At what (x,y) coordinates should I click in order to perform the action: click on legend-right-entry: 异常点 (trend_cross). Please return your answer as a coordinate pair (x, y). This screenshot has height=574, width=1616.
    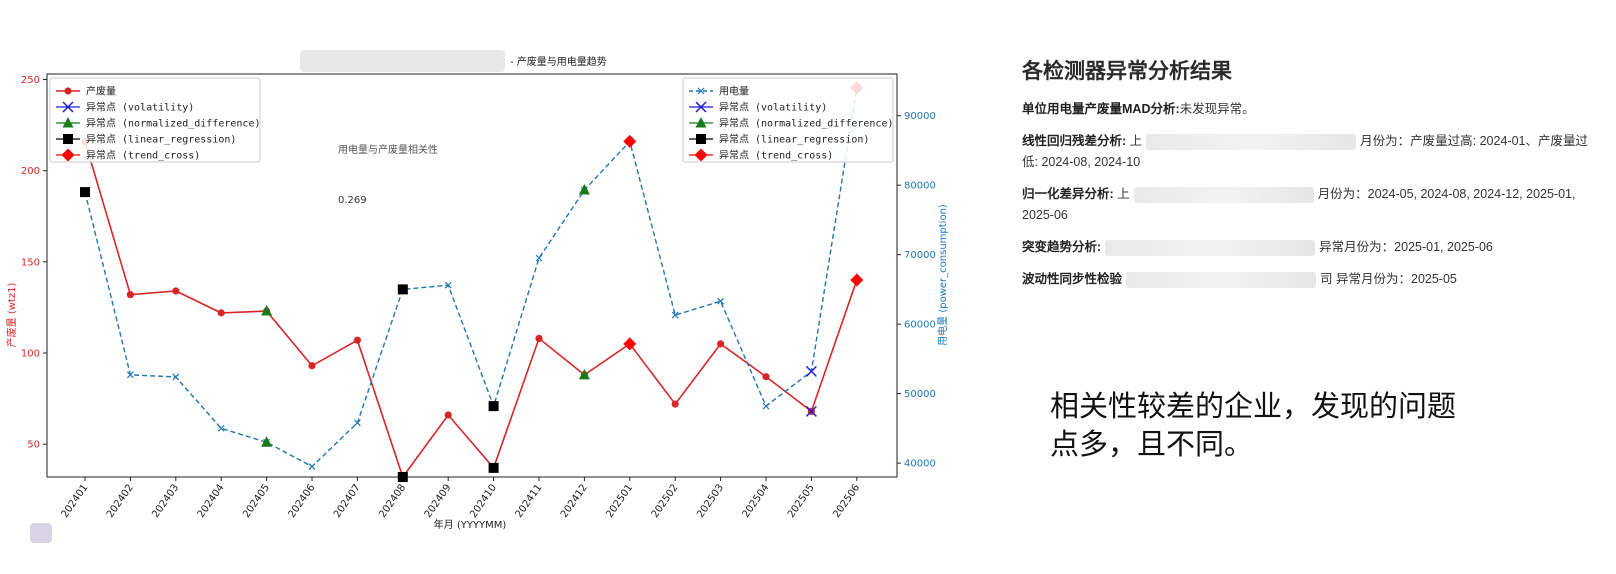
    Looking at the image, I should click on (776, 155).